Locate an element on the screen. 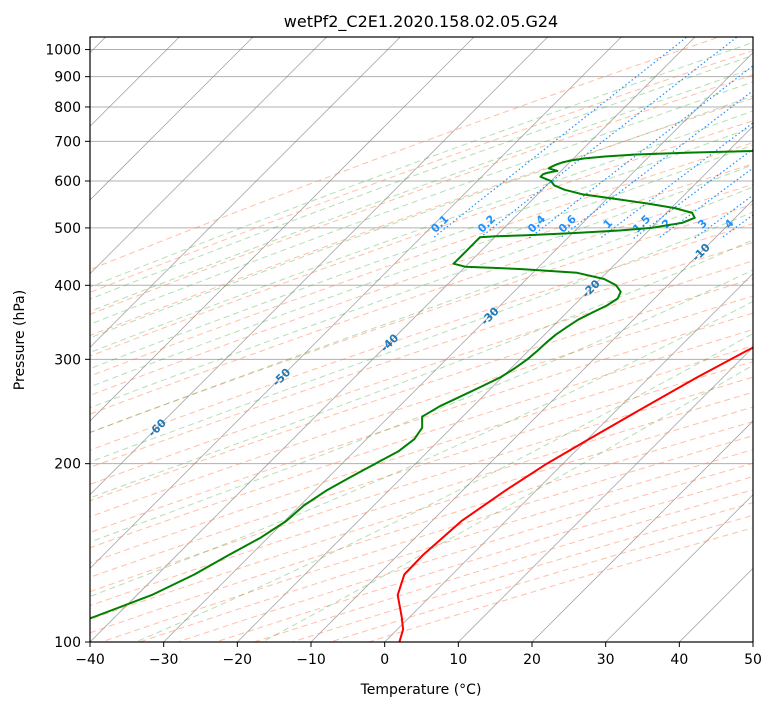 The width and height of the screenshot is (775, 708). chart-title: wetPf2_C2E1.2020.158.02.05.G24 is located at coordinates (421, 22).